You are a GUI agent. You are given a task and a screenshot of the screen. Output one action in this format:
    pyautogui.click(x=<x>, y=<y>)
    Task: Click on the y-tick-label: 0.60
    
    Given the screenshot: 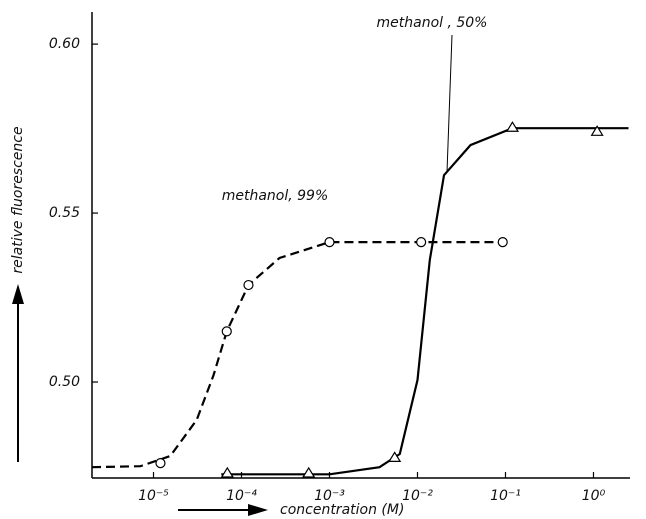 What is the action you would take?
    pyautogui.click(x=64, y=44)
    